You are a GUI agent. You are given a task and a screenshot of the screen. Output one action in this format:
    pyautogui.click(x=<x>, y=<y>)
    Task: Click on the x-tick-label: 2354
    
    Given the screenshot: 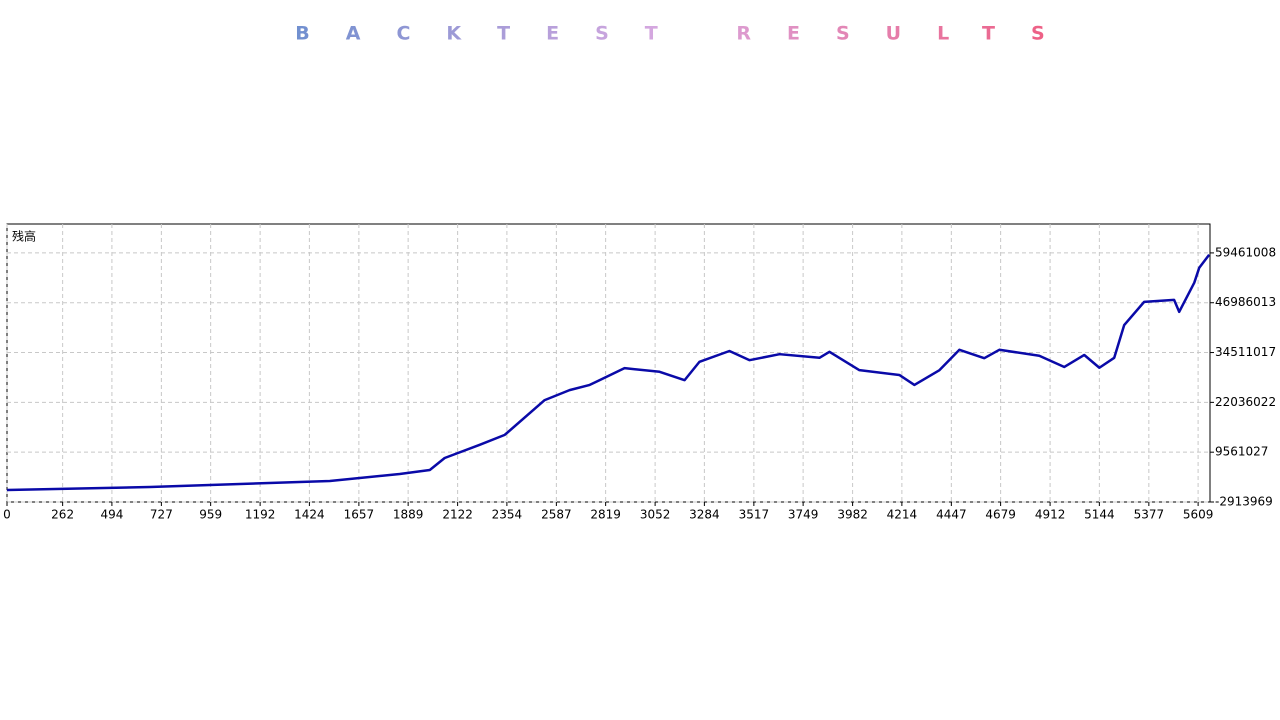 What is the action you would take?
    pyautogui.click(x=507, y=515)
    